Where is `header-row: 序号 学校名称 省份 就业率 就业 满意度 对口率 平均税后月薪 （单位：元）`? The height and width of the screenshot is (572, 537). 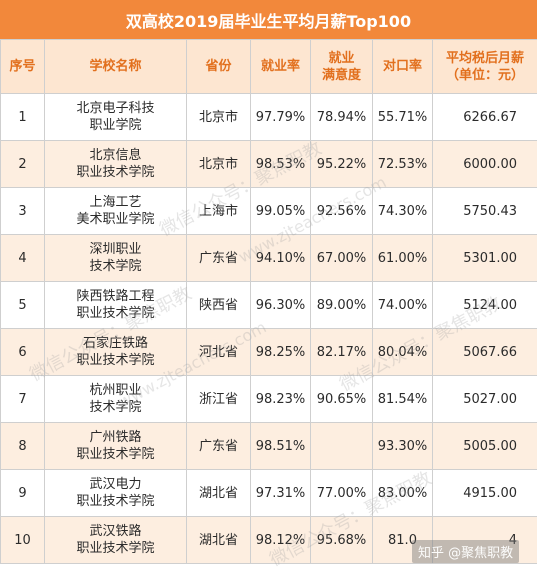 header-row: 序号 学校名称 省份 就业率 就业 满意度 对口率 平均税后月薪 （单位：元） is located at coordinates (268, 66).